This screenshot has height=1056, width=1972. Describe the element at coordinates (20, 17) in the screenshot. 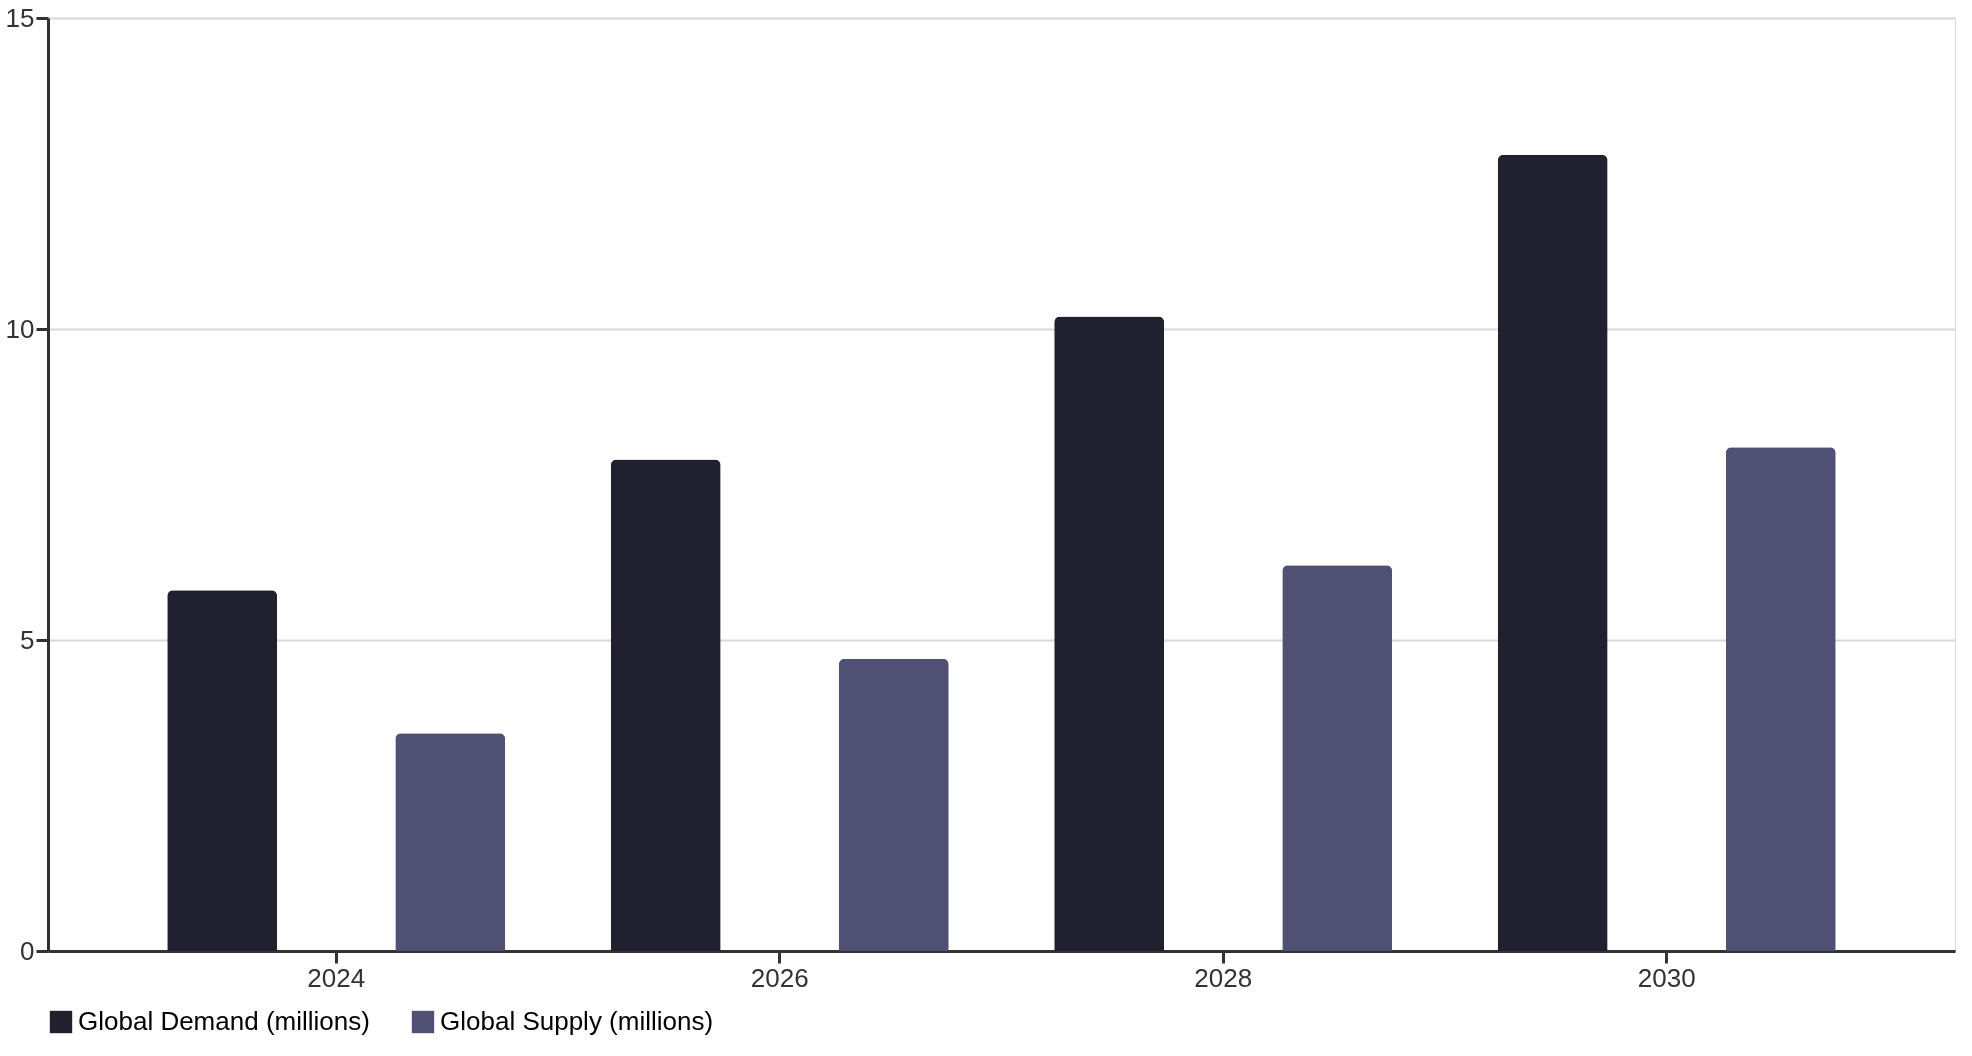

I see `y-tick-label: 15` at that location.